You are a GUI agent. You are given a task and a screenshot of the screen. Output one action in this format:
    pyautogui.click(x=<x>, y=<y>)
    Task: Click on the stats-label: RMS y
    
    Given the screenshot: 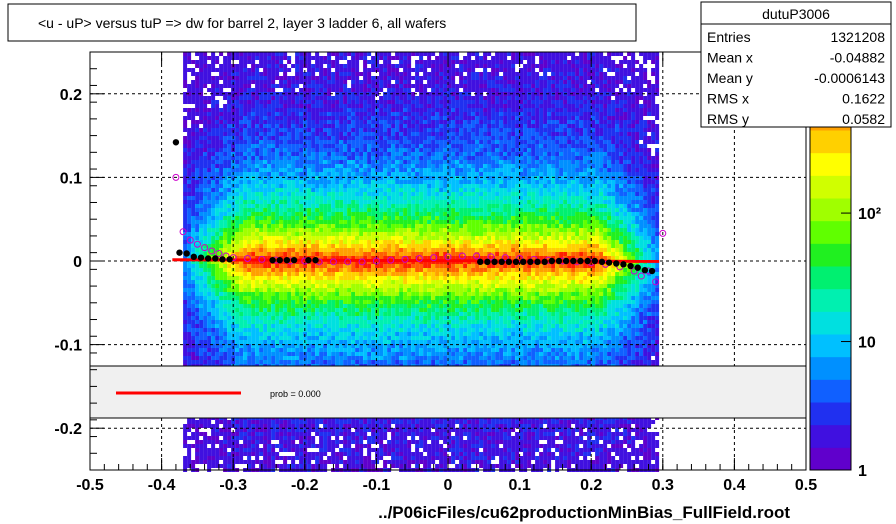 What is the action you would take?
    pyautogui.click(x=728, y=119)
    